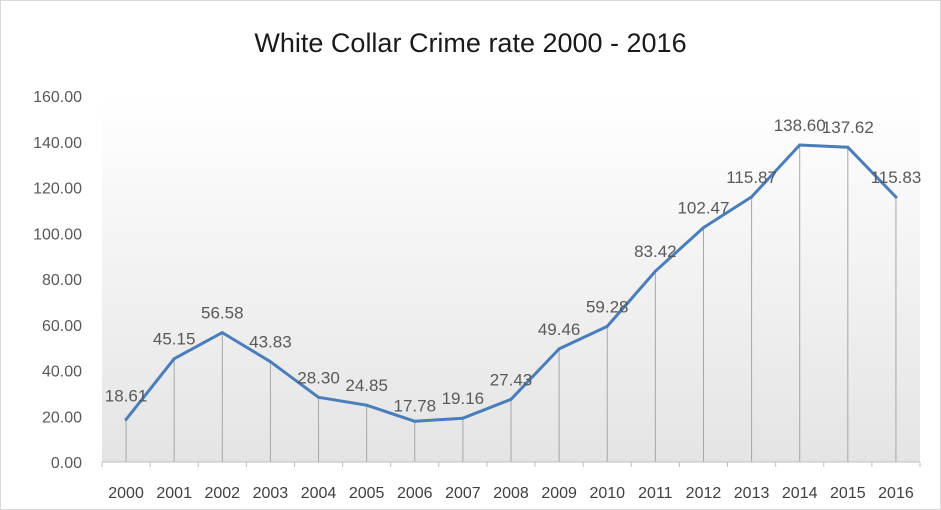 This screenshot has width=941, height=510. Describe the element at coordinates (703, 208) in the screenshot. I see `data-label: 102.47` at that location.